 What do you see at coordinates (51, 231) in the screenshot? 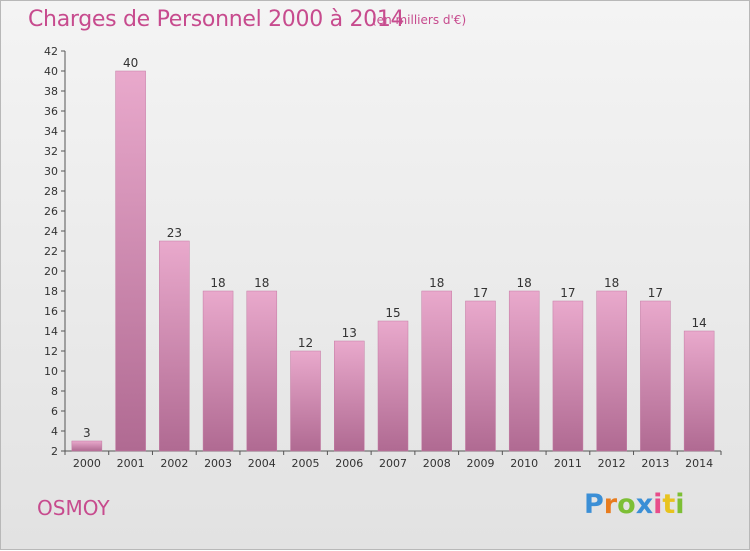
I see `y-tick-label: 24` at bounding box center [51, 231].